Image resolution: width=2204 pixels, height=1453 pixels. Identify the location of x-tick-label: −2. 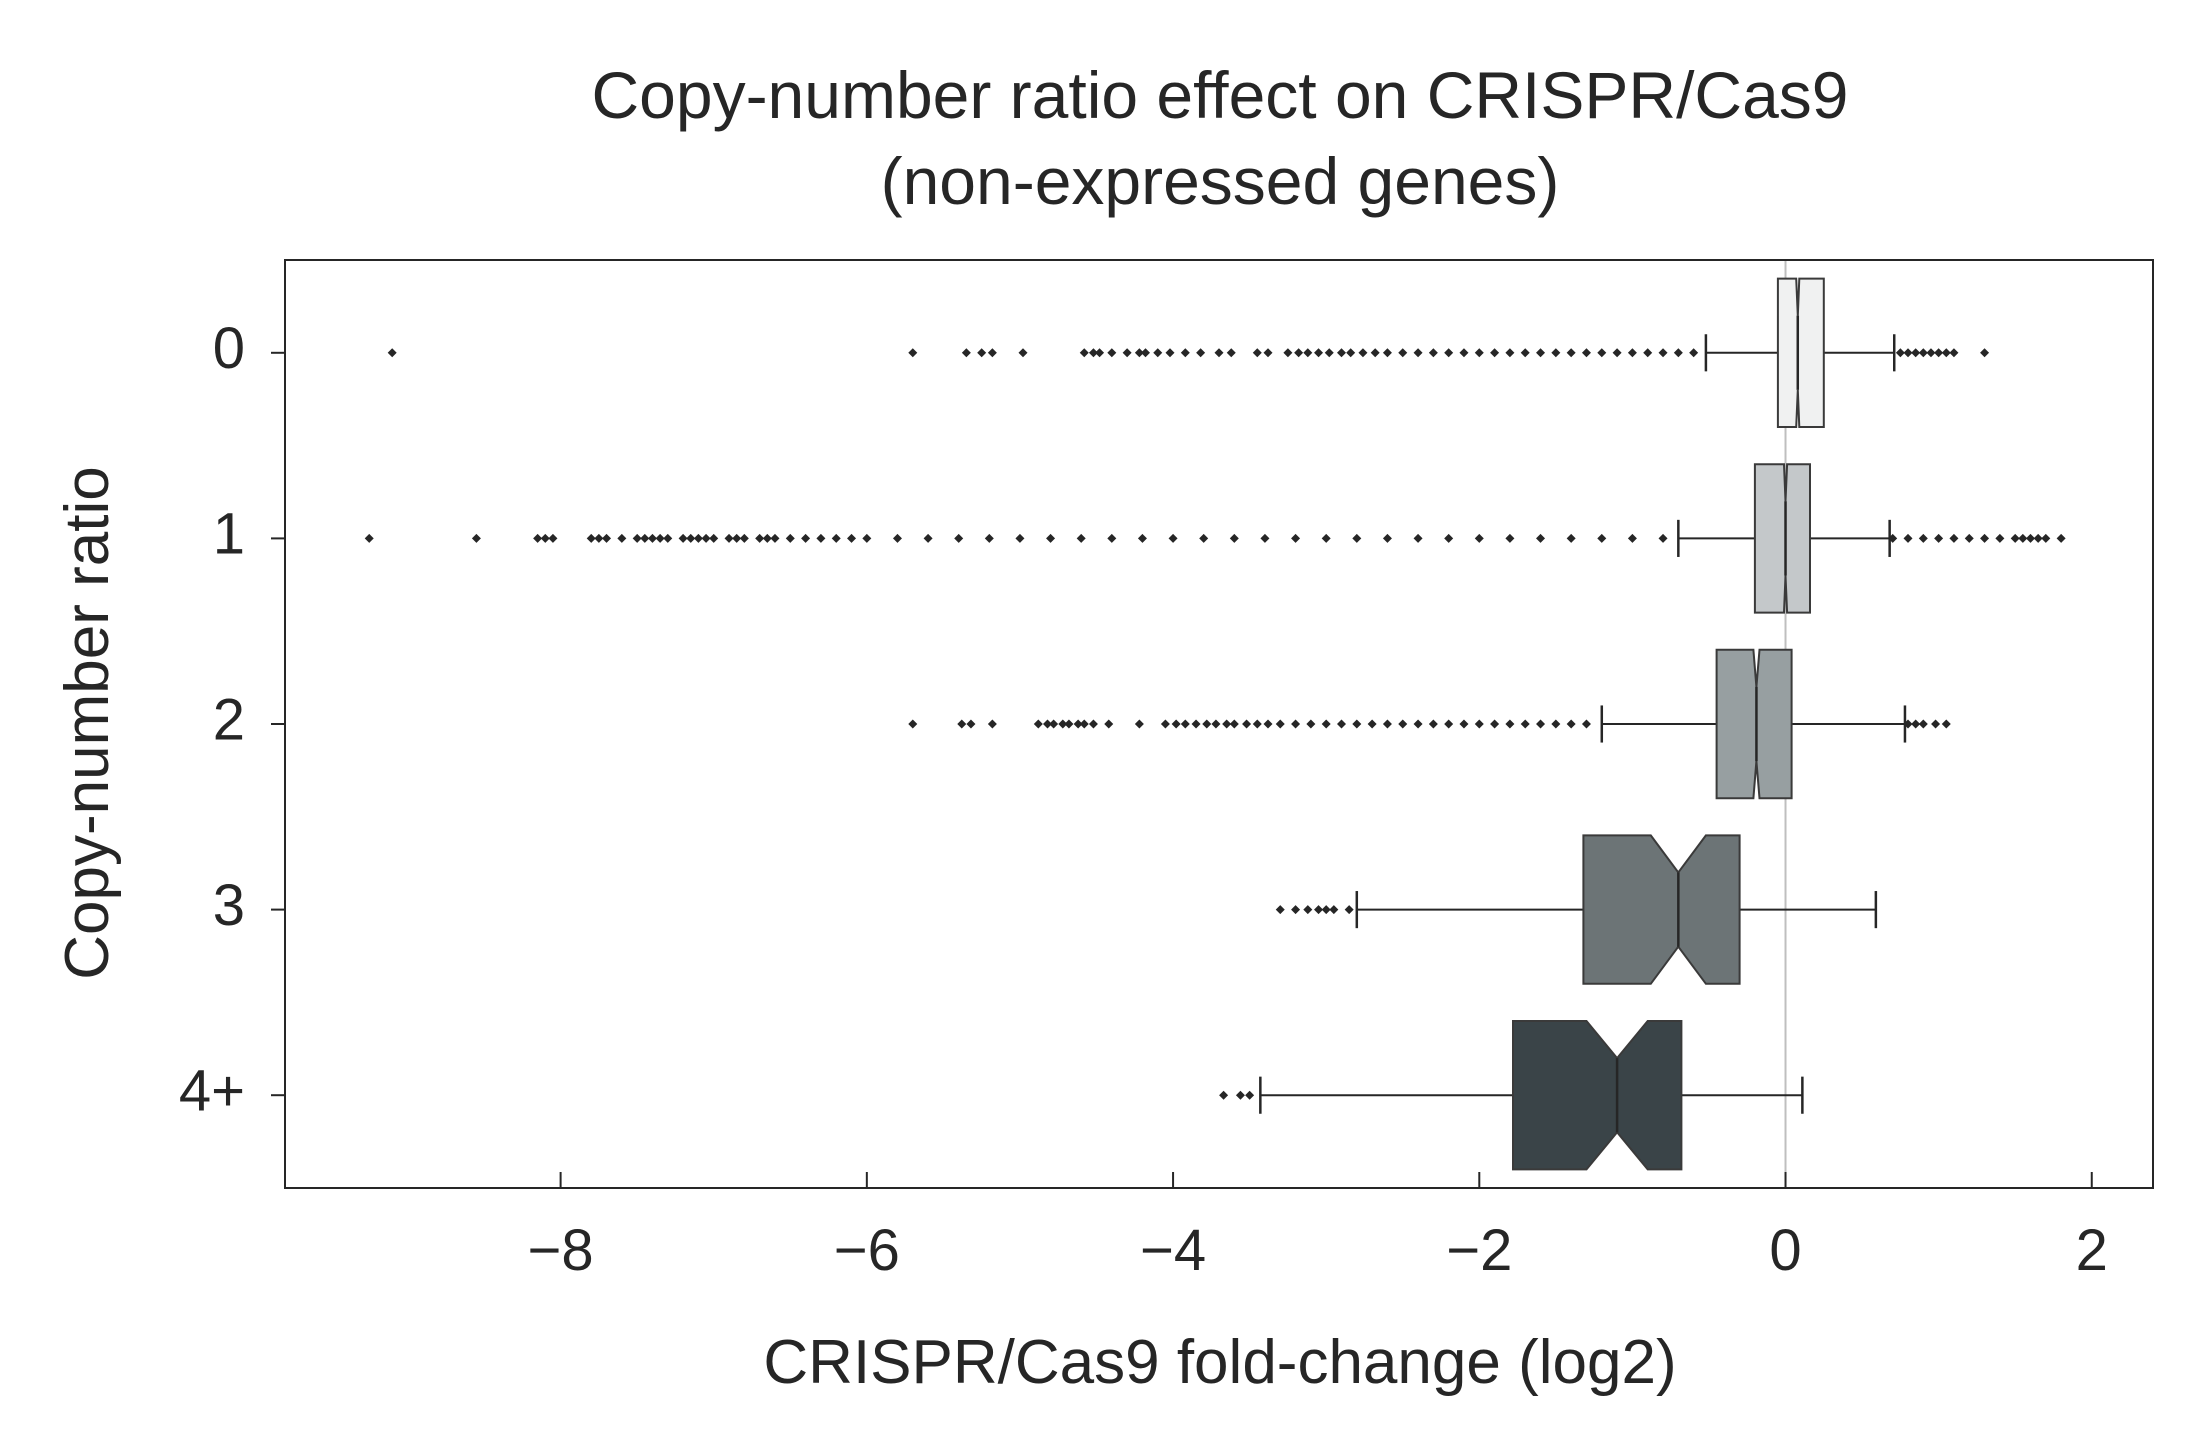
(1479, 1250).